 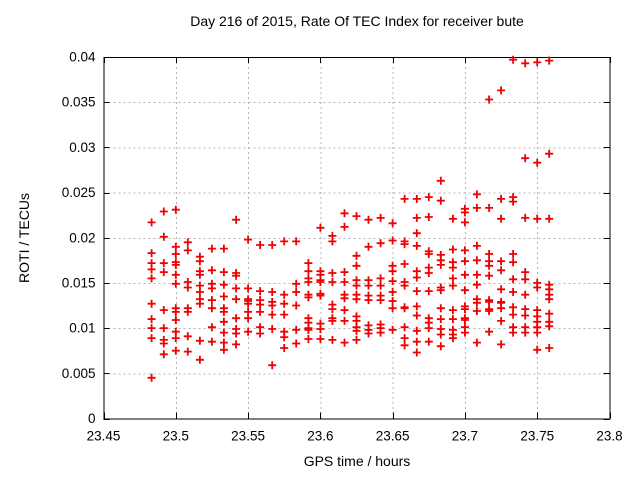 I want to click on x-axis-label: GPS time / hours, so click(x=357, y=461).